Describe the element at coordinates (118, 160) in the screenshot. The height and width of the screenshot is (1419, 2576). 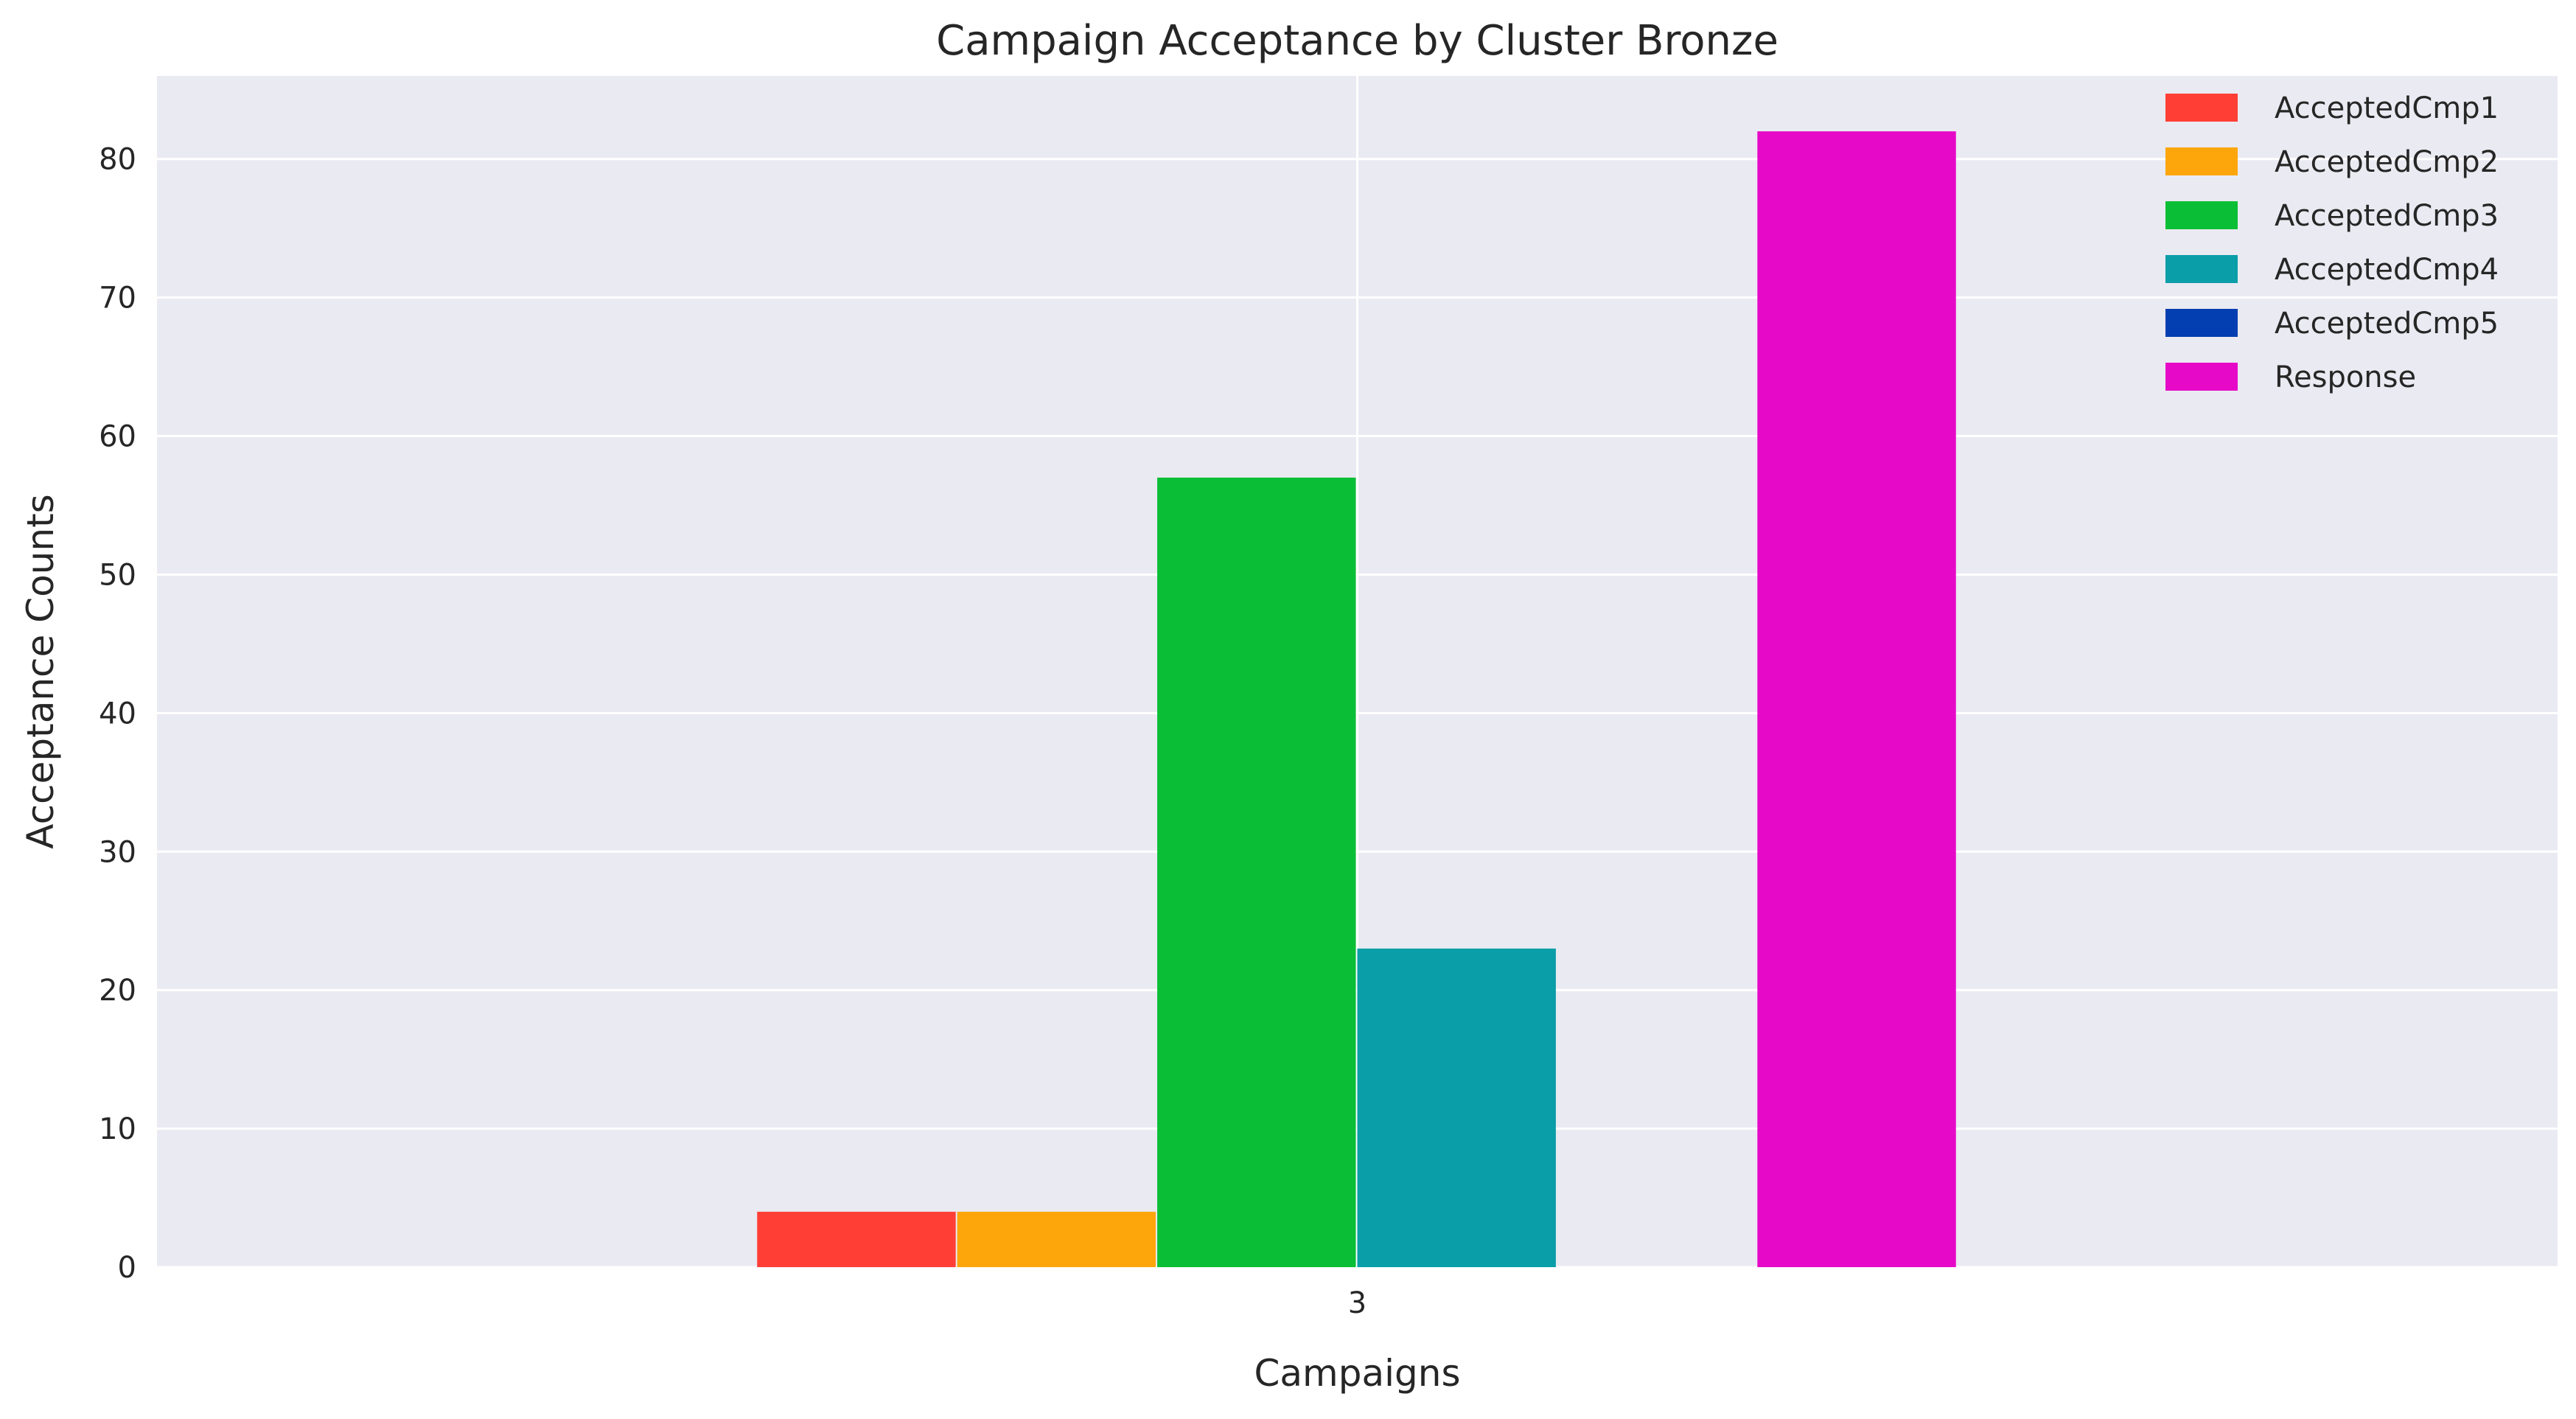
I see `y-tick-label: 80` at that location.